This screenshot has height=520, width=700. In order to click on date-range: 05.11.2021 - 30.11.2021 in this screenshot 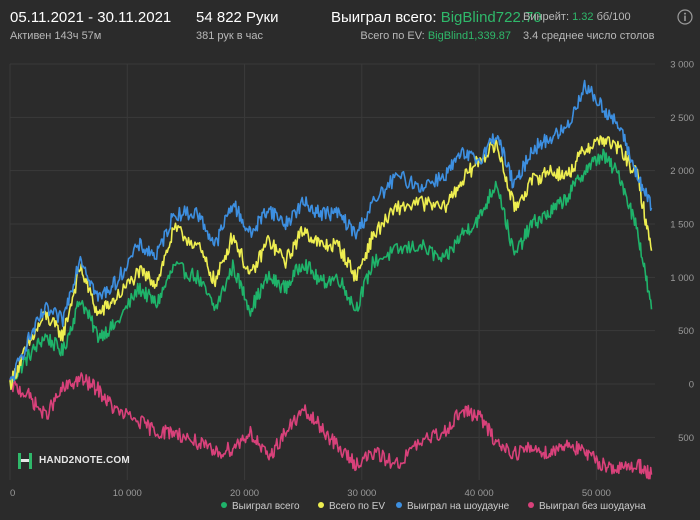, I will do `click(91, 17)`.